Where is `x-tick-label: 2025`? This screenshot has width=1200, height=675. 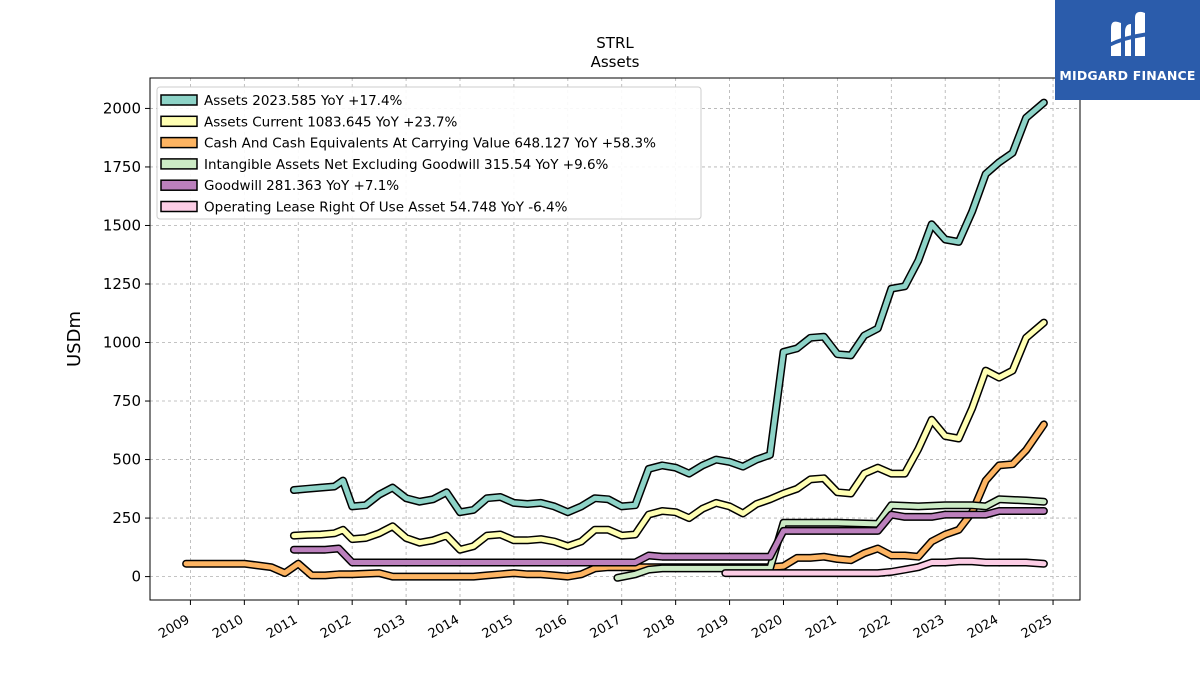
x-tick-label: 2025 is located at coordinates (1037, 627).